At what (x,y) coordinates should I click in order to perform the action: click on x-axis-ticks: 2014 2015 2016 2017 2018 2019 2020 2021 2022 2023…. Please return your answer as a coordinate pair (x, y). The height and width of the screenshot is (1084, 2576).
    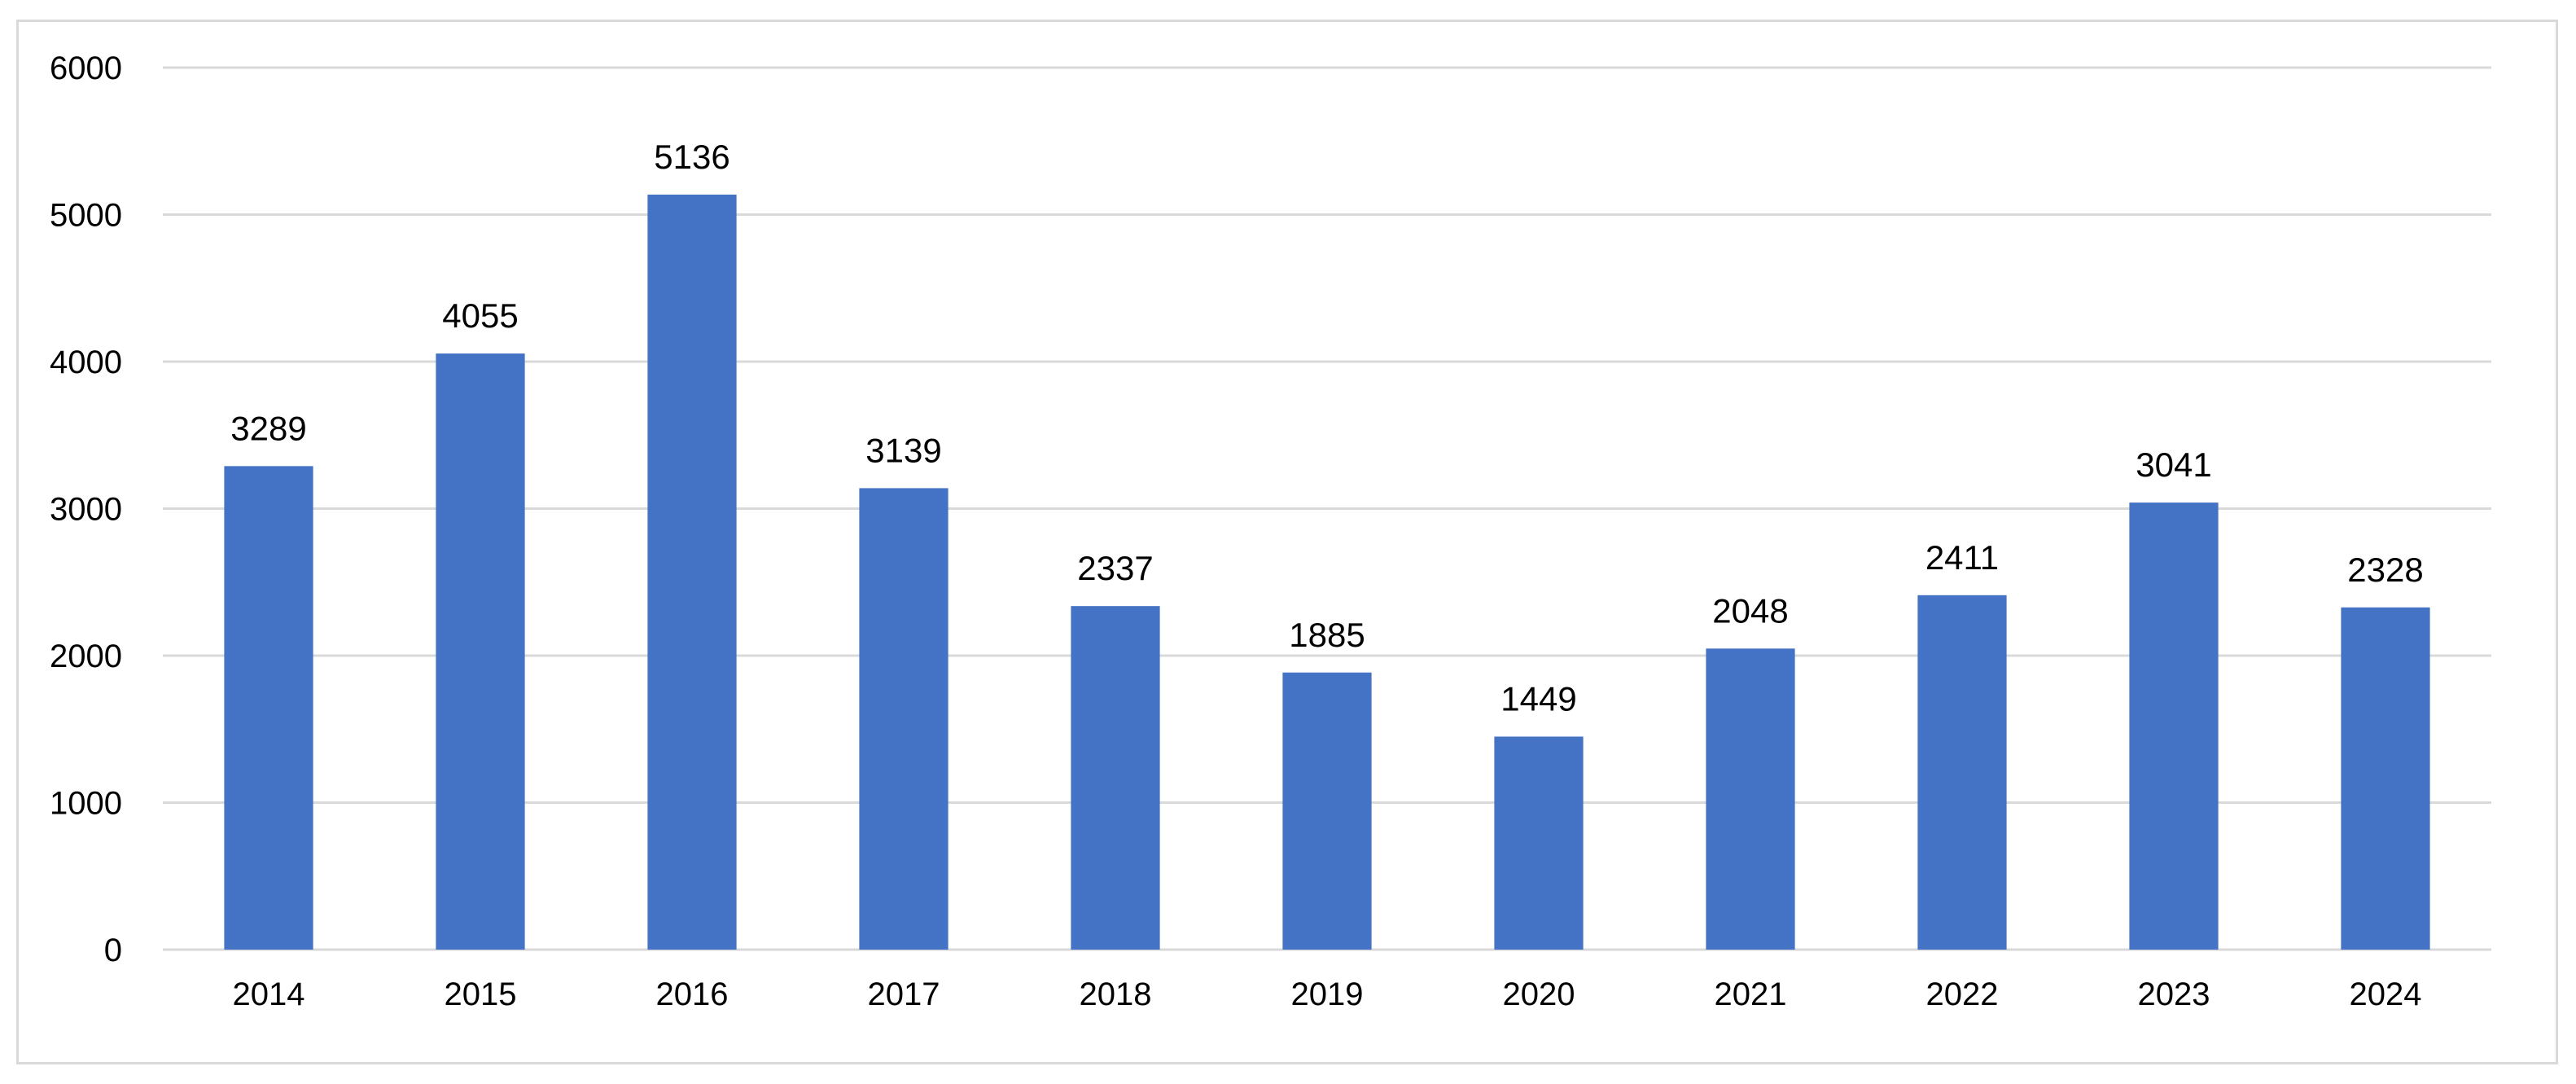
    Looking at the image, I should click on (1327, 994).